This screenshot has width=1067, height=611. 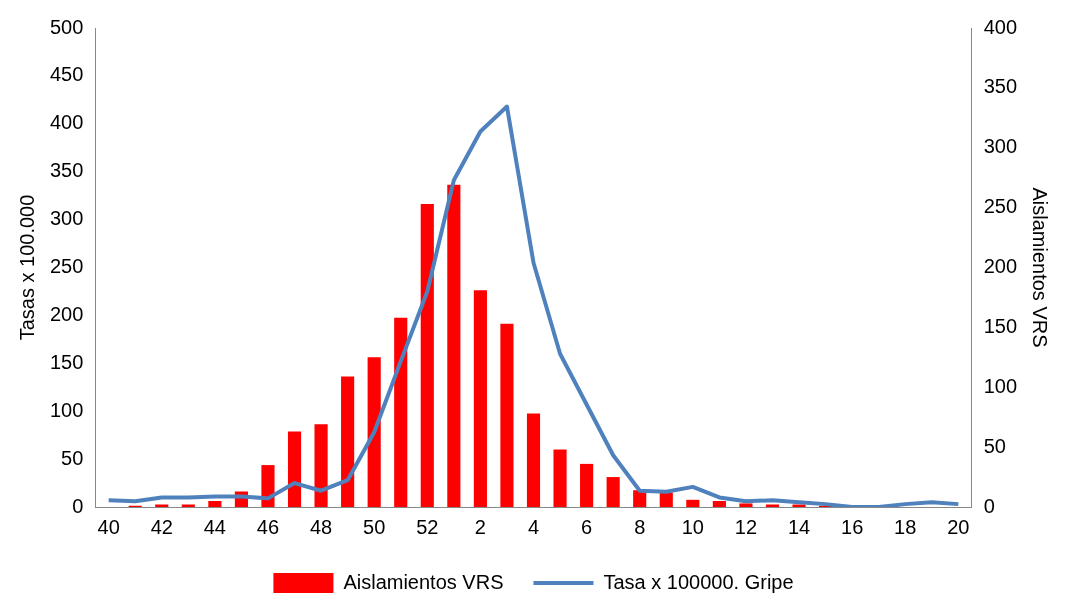 What do you see at coordinates (214, 526) in the screenshot?
I see `x-tick-label: 44` at bounding box center [214, 526].